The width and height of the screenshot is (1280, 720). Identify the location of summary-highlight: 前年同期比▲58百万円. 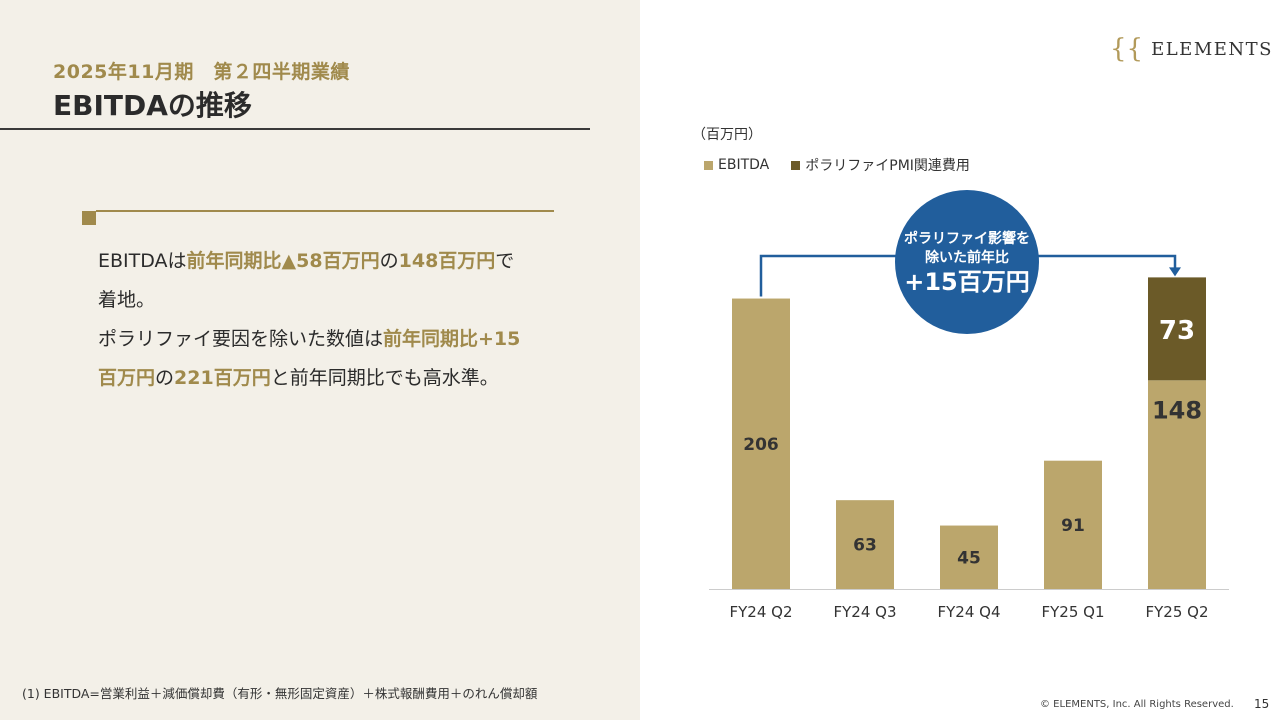
(283, 261).